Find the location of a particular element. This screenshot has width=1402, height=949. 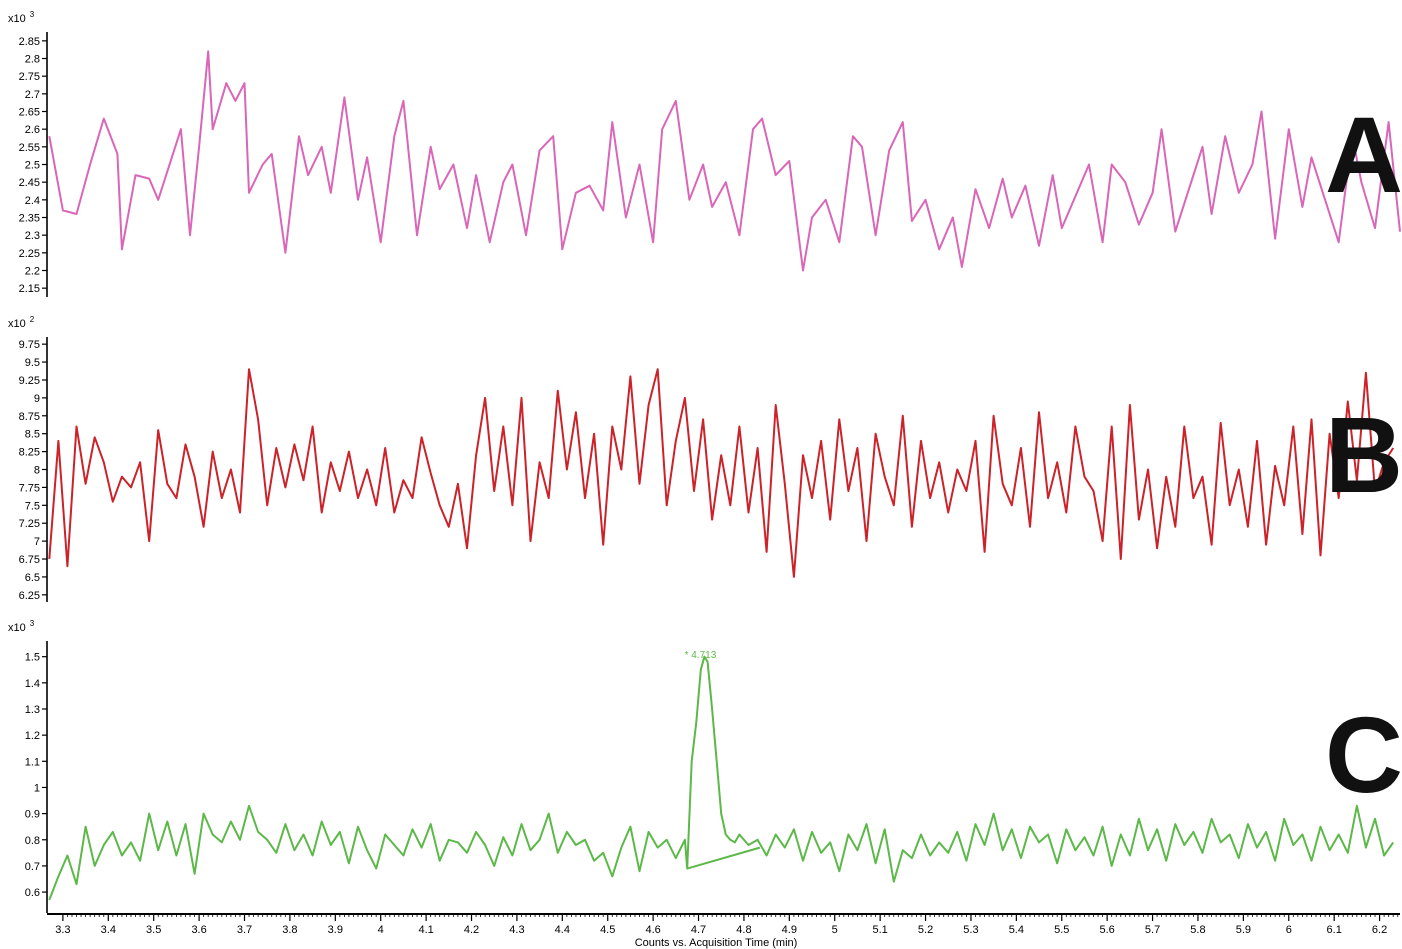

x-tick-label: 4.8 is located at coordinates (743, 930).